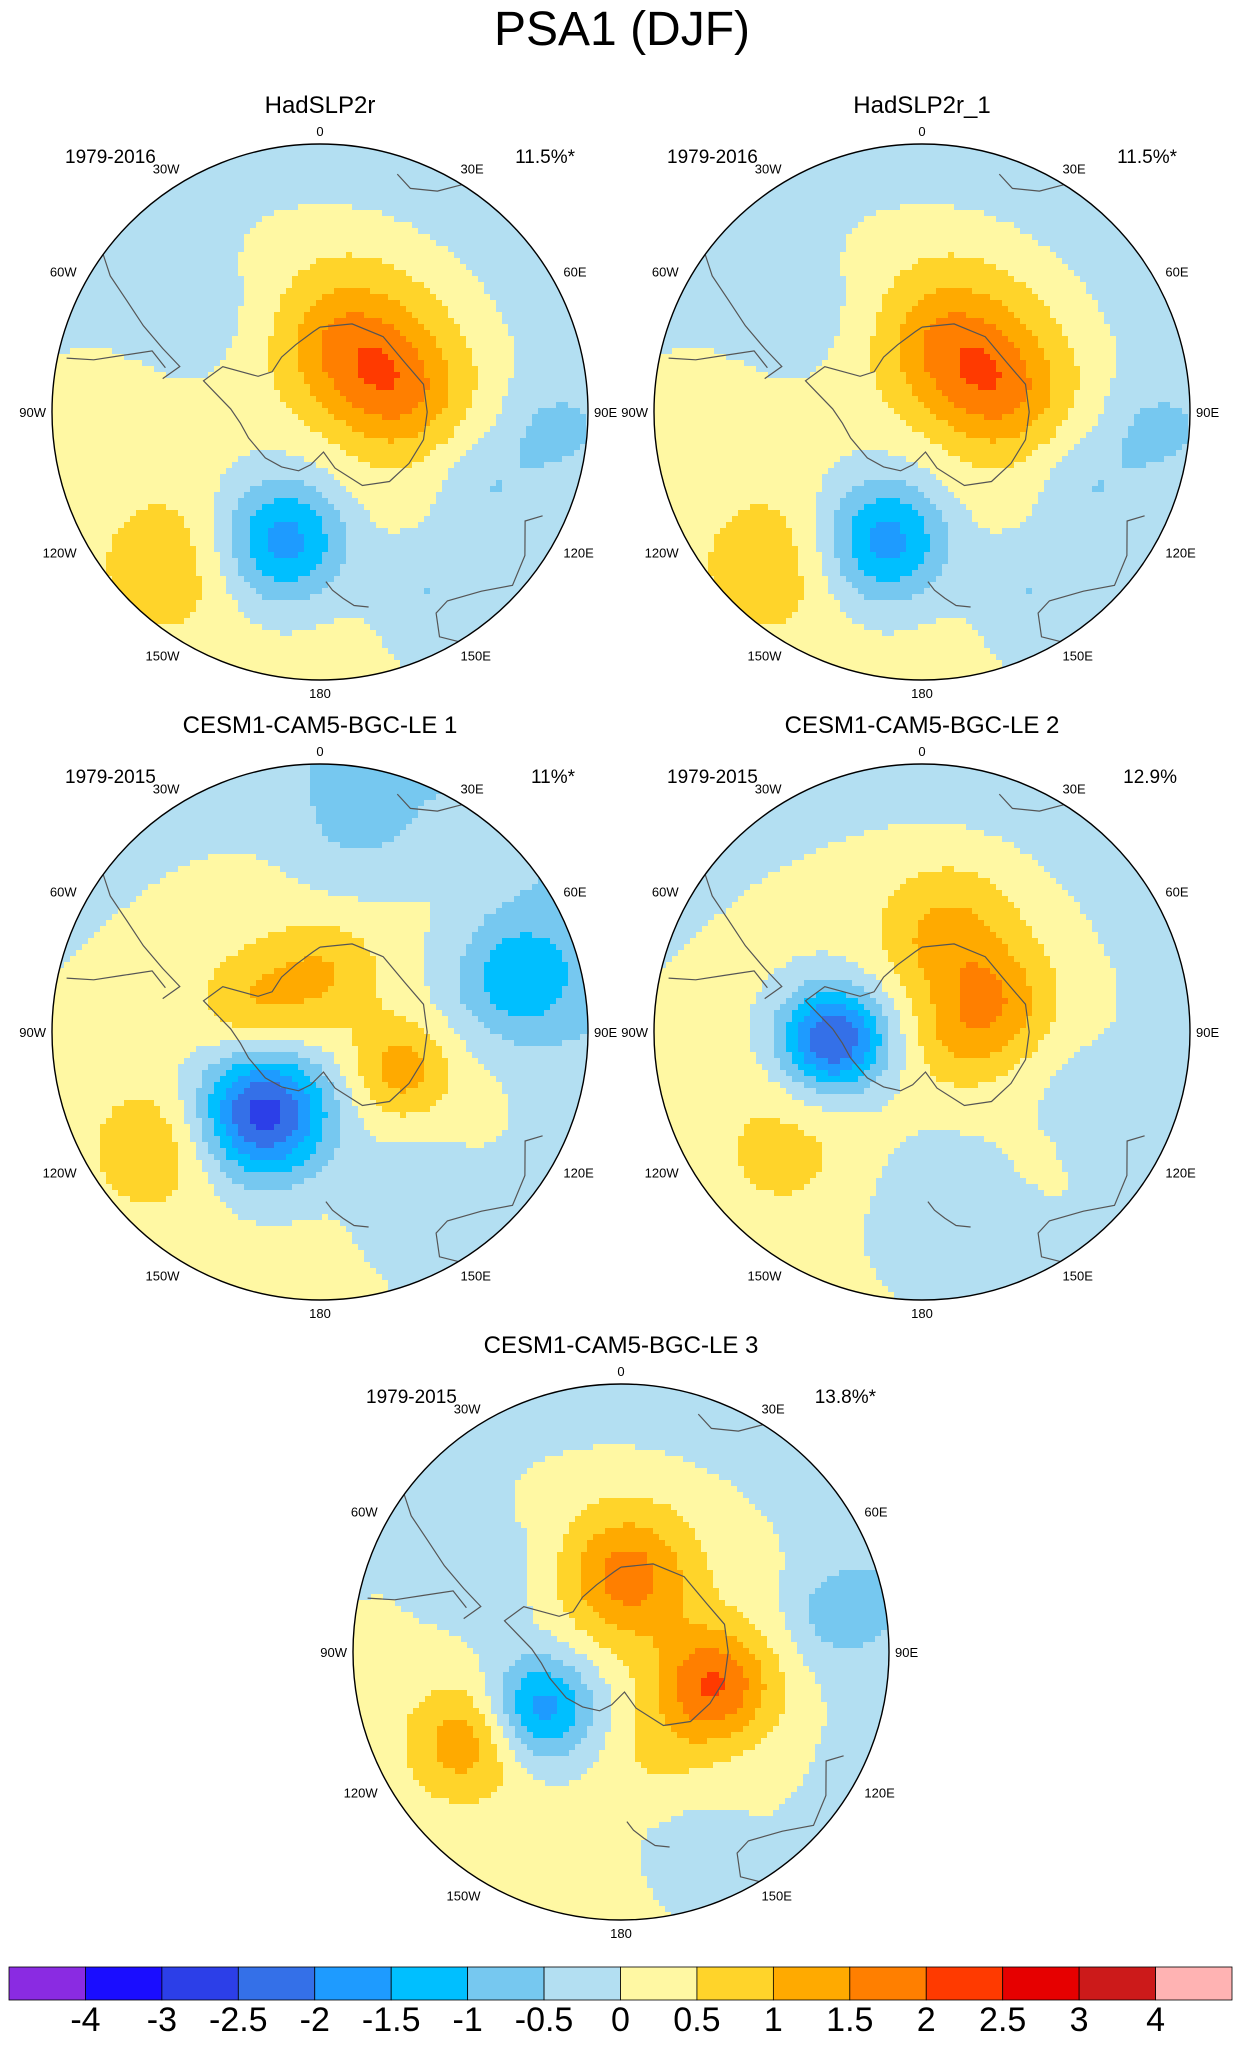 The height and width of the screenshot is (2046, 1244). I want to click on panel-title: HadSLP2r, so click(320, 105).